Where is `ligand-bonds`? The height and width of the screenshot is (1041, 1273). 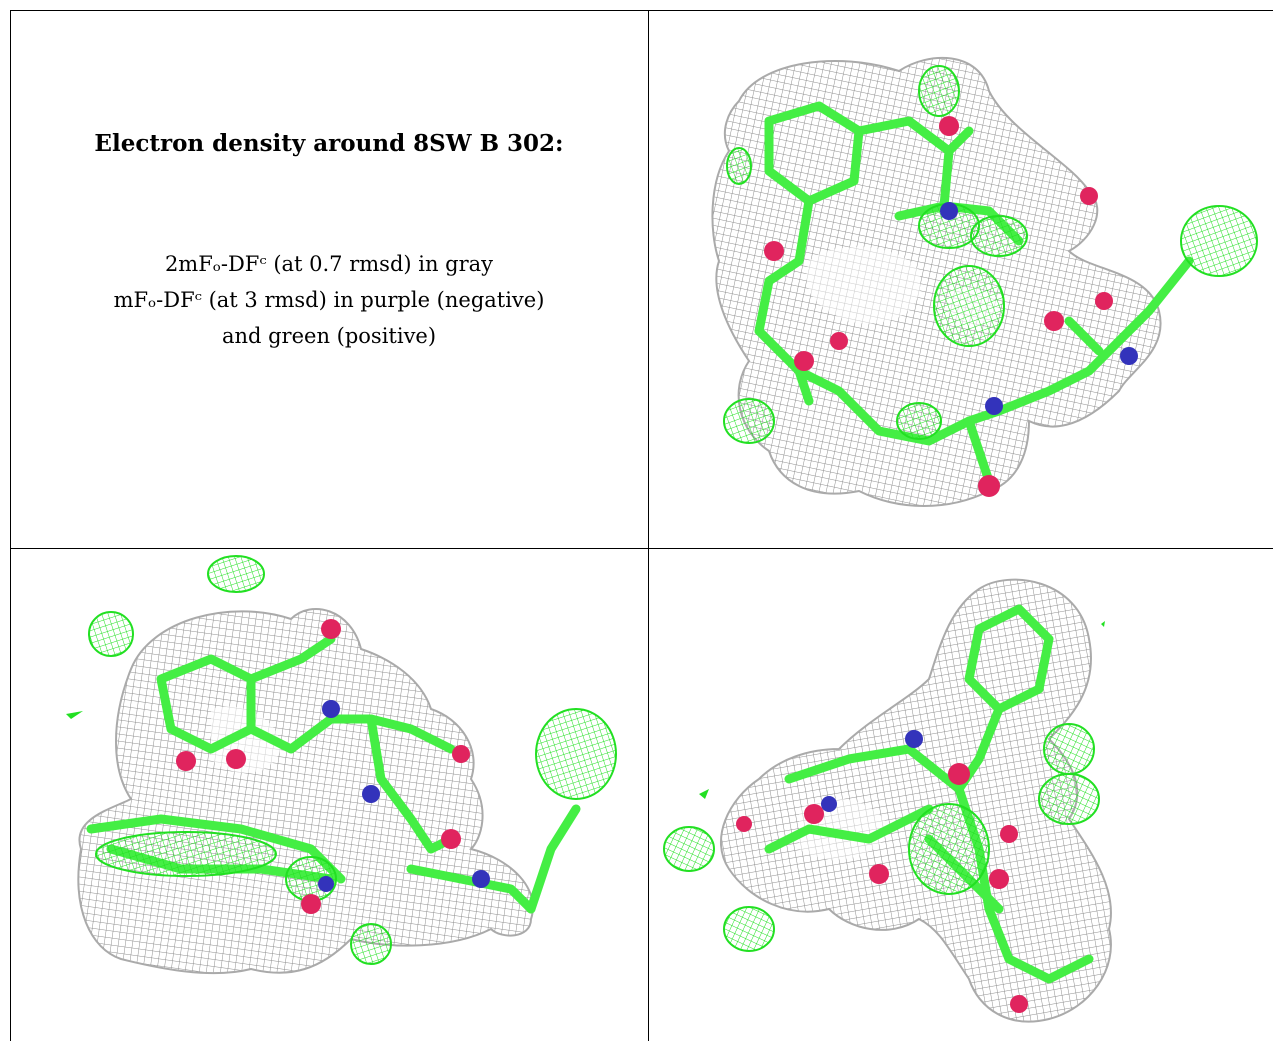
ligand-bonds is located at coordinates (974, 293).